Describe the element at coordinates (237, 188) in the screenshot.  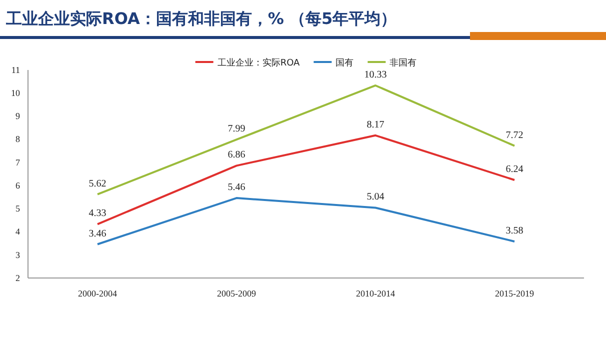
I see `data-label: 5.46` at that location.